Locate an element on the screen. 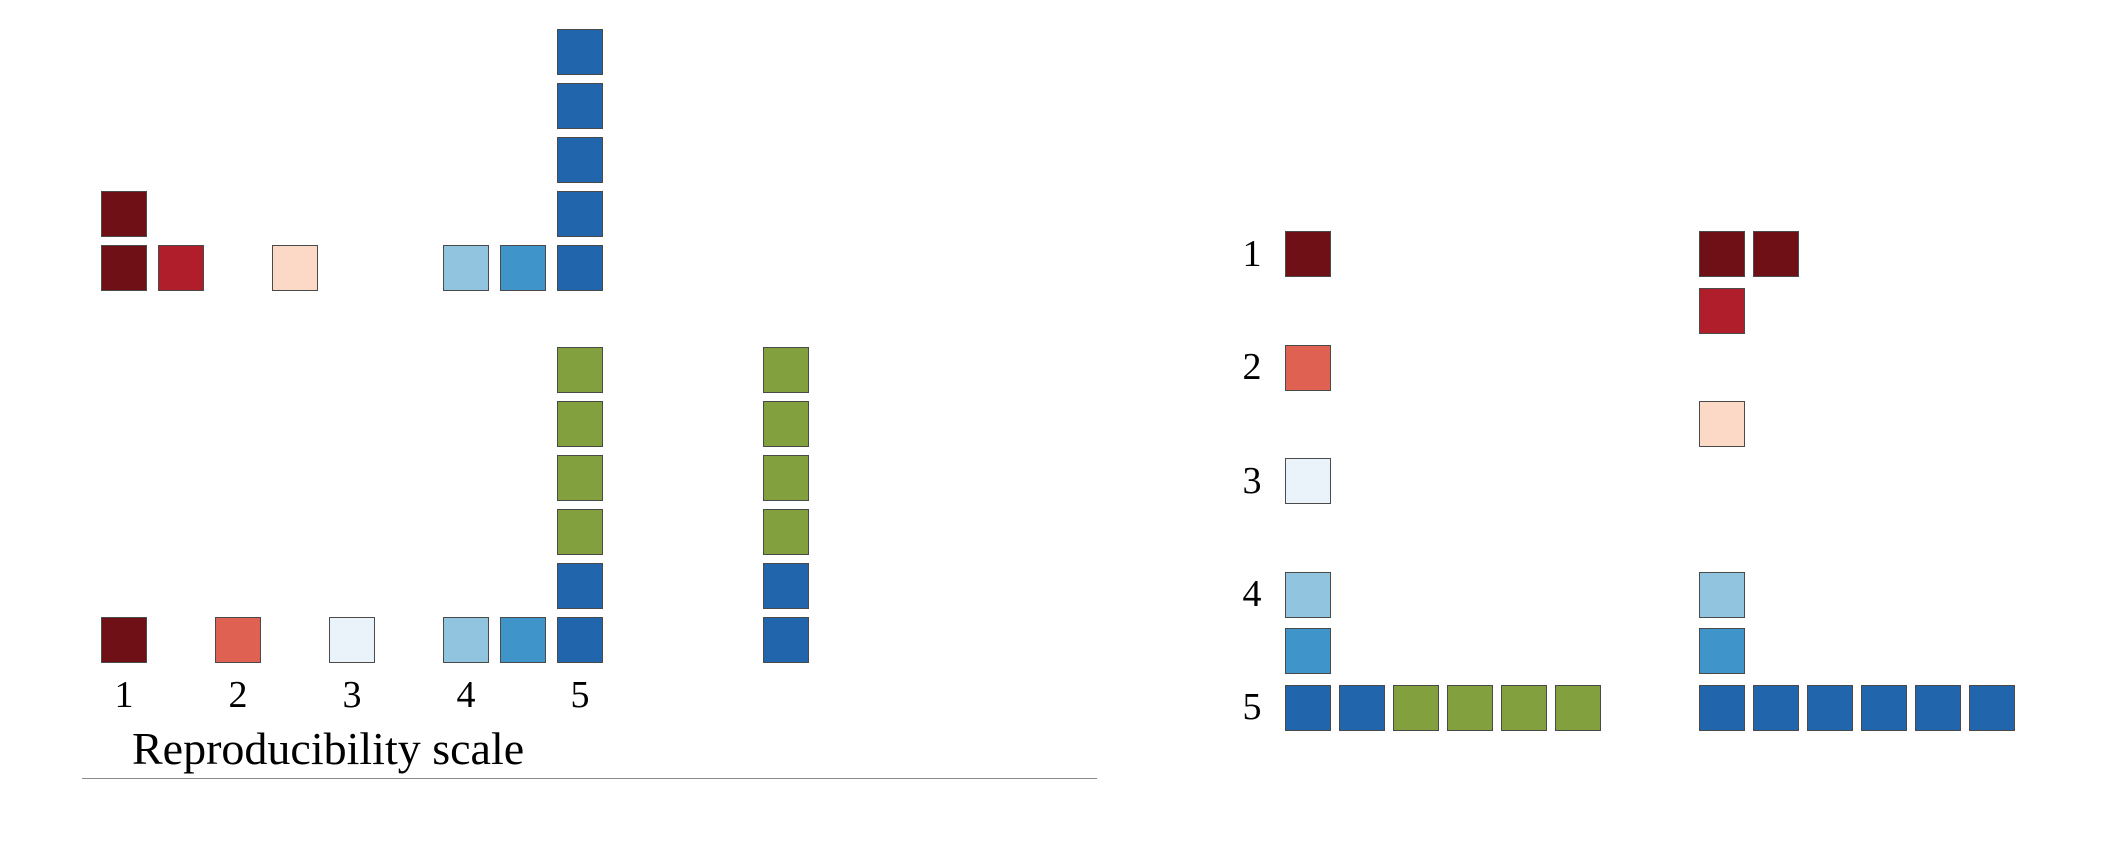 The width and height of the screenshot is (2113, 859). row-label-3: 3 is located at coordinates (1252, 481).